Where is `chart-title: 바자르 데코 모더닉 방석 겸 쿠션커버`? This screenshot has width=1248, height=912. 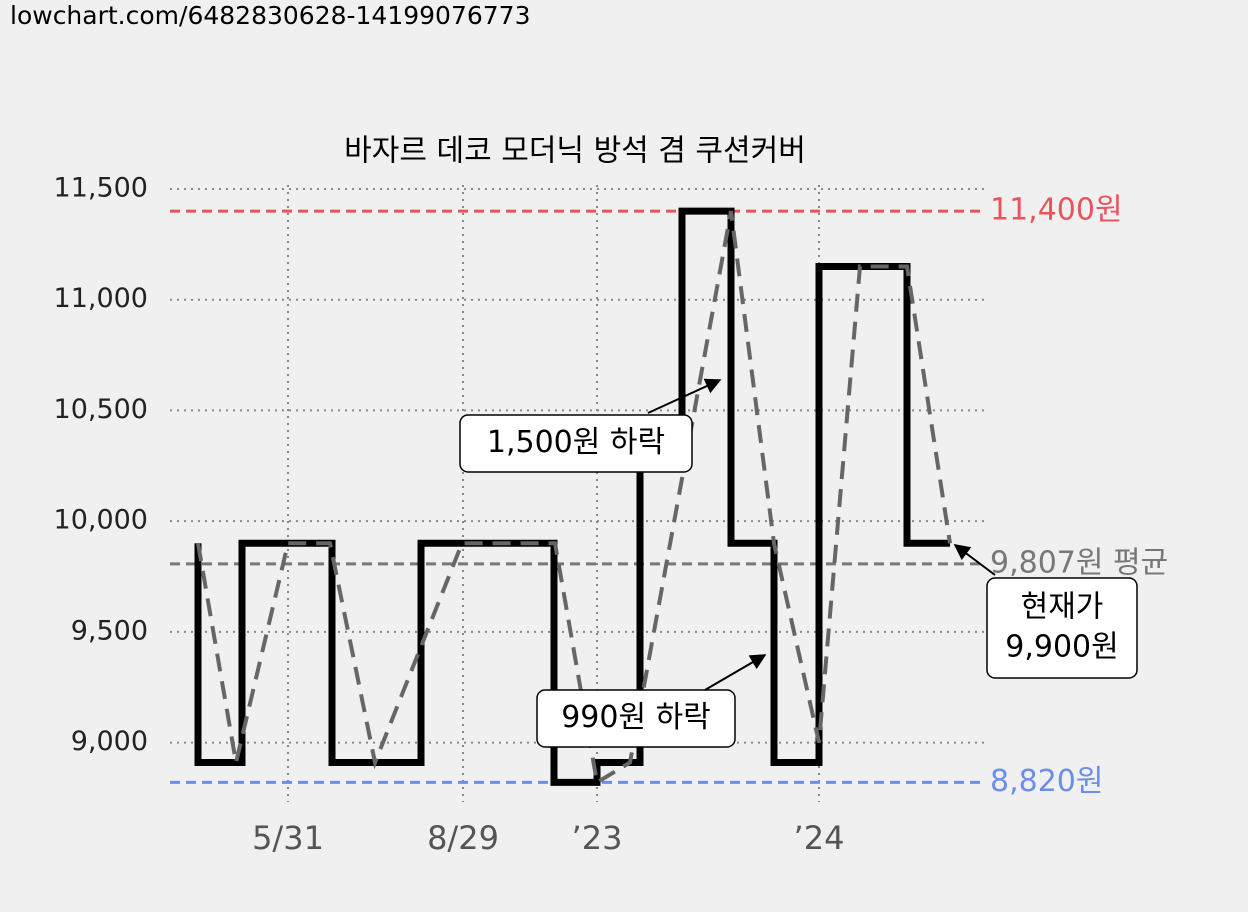 chart-title: 바자르 데코 모더닉 방석 겸 쿠션커버 is located at coordinates (575, 151).